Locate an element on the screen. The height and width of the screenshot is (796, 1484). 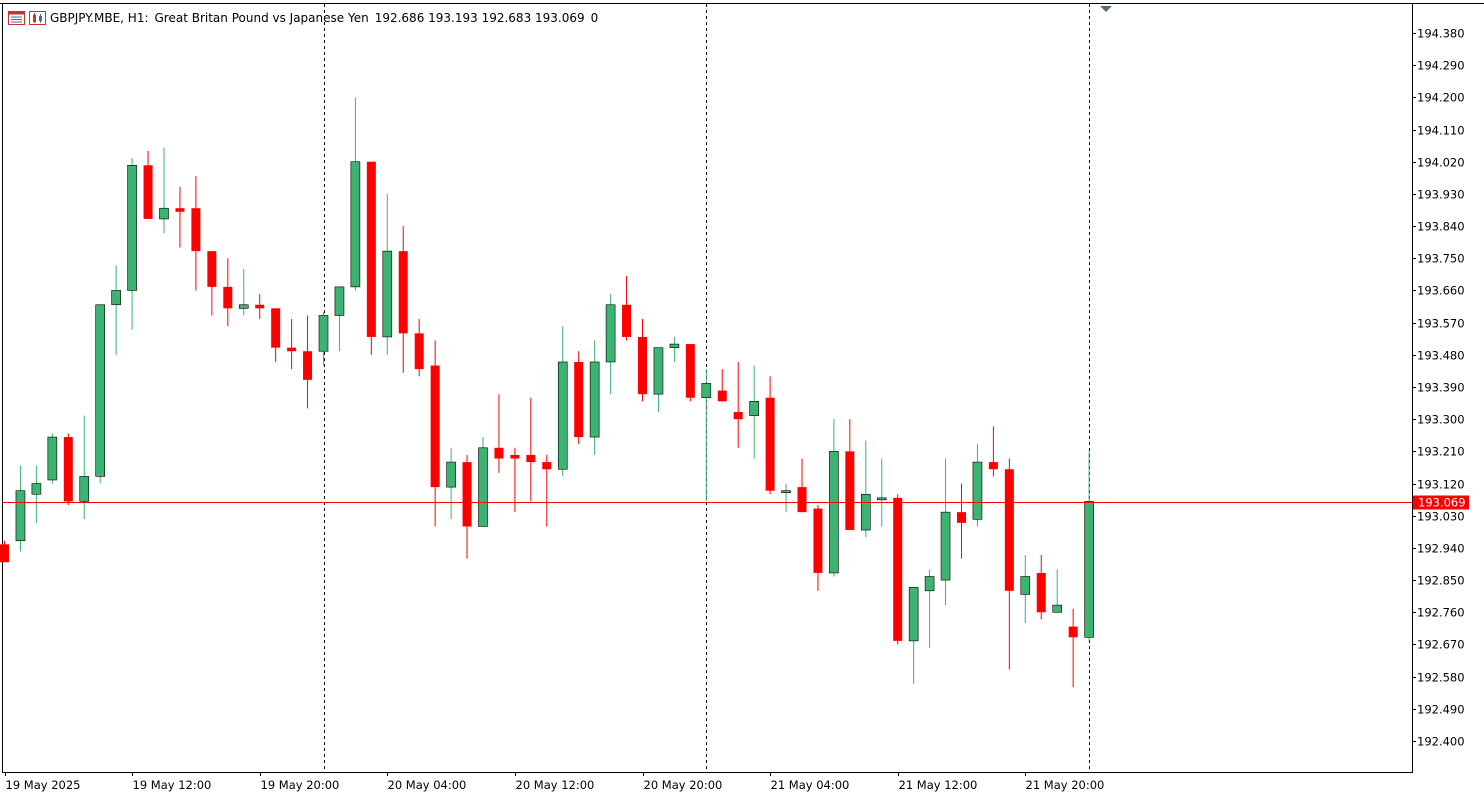
symbol-description: Great Britan Pound vs Japanese Yen is located at coordinates (261, 18).